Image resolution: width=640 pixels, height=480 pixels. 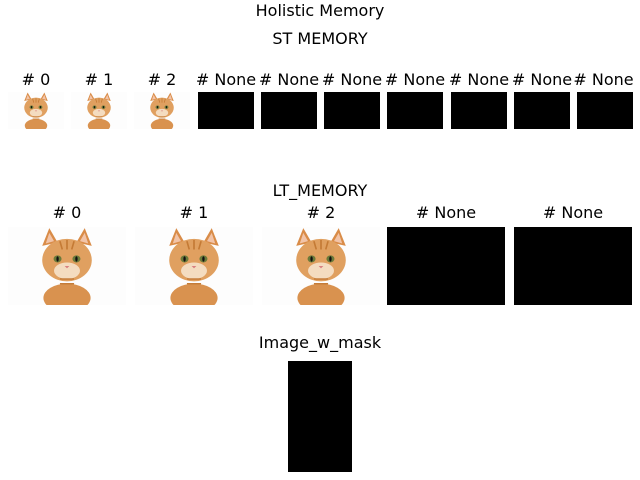 I want to click on mask-image, so click(x=320, y=416).